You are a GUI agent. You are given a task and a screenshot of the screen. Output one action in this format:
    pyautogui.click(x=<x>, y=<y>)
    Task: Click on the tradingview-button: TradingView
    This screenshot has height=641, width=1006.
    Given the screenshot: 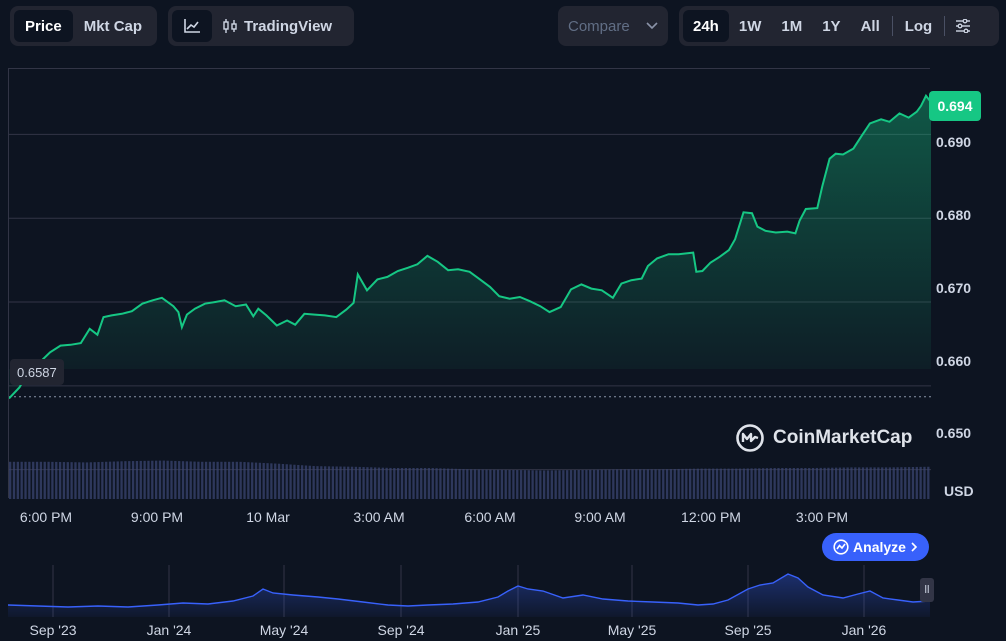 What is the action you would take?
    pyautogui.click(x=277, y=26)
    